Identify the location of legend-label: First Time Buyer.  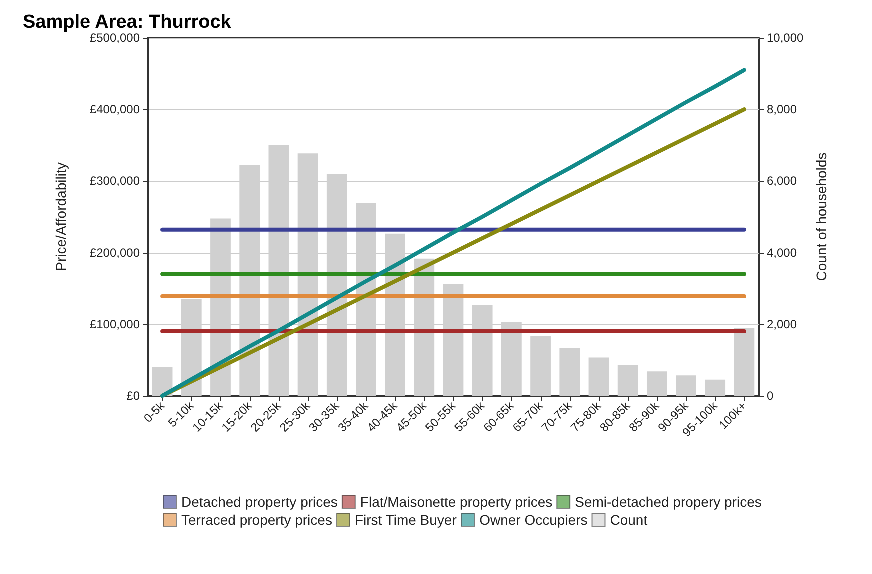
(406, 520).